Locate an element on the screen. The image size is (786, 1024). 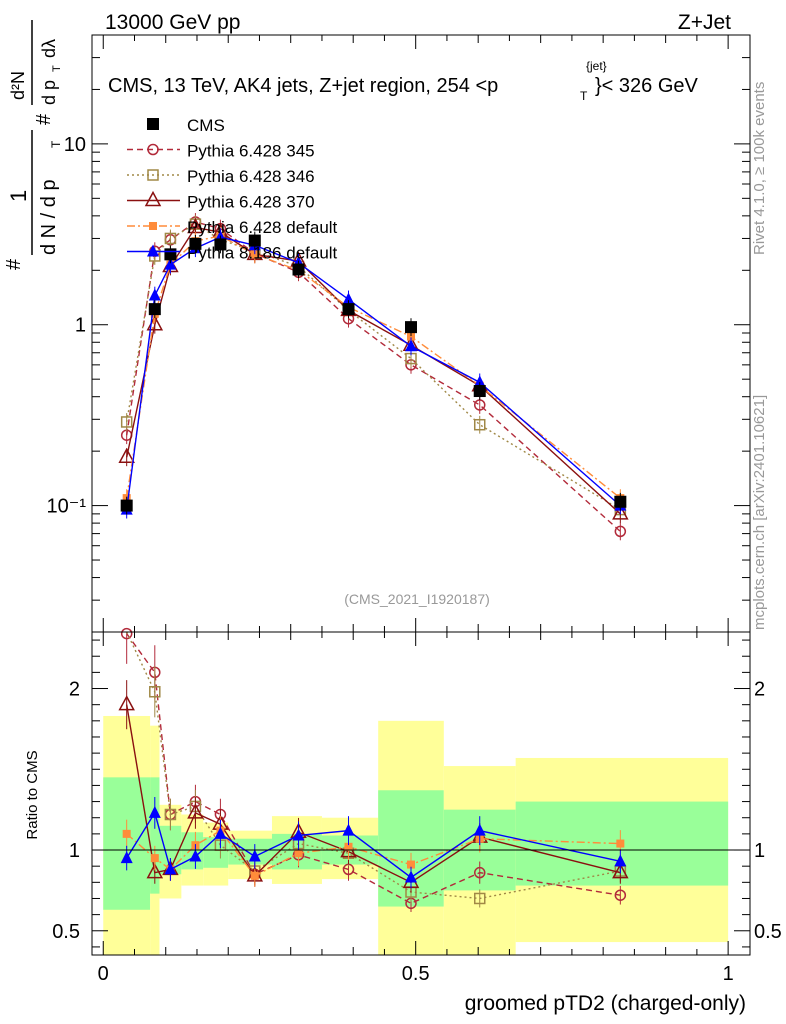
side-label-bottom: mcplots.cern.ch [arXiv:2401.10621] is located at coordinates (759, 512).